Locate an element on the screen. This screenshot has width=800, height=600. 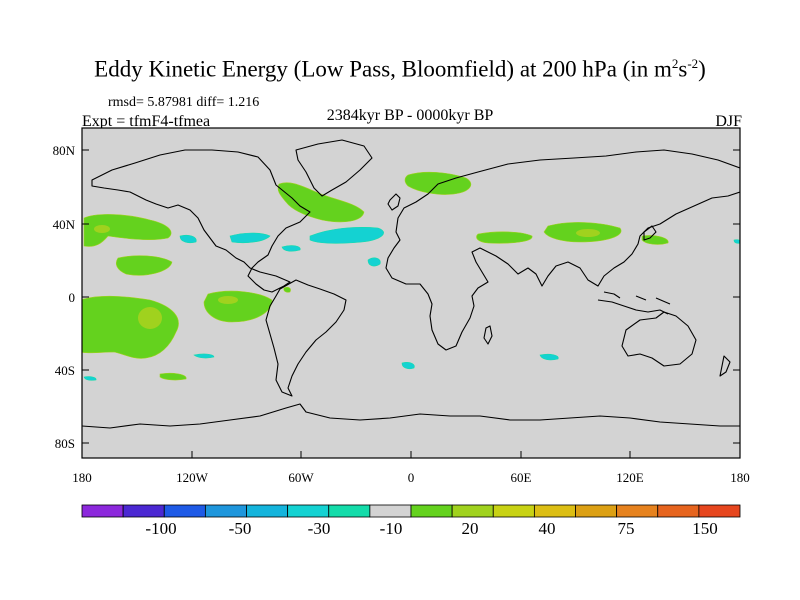
indian-ocean-anomaly is located at coordinates (549, 357).